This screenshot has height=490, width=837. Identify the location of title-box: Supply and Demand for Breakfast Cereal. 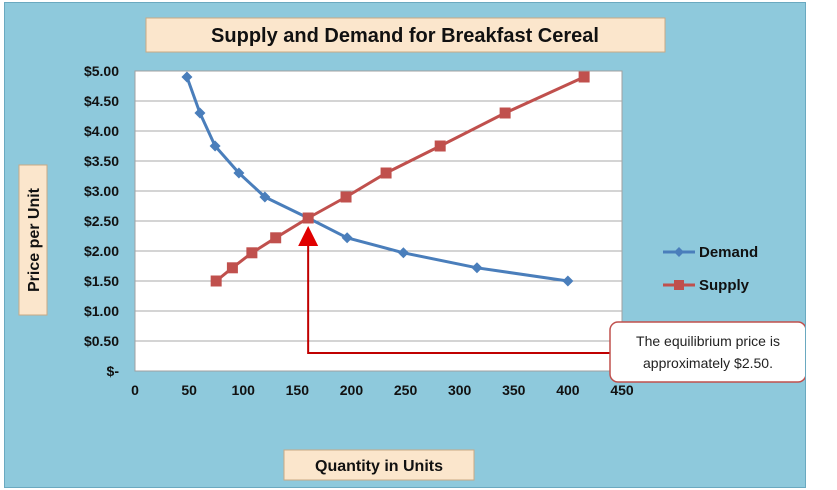
(405, 35).